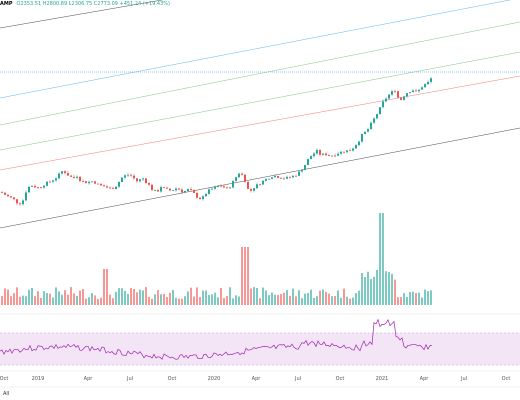 The width and height of the screenshot is (520, 400). What do you see at coordinates (6, 4) in the screenshot?
I see `symbol-label: AMP` at bounding box center [6, 4].